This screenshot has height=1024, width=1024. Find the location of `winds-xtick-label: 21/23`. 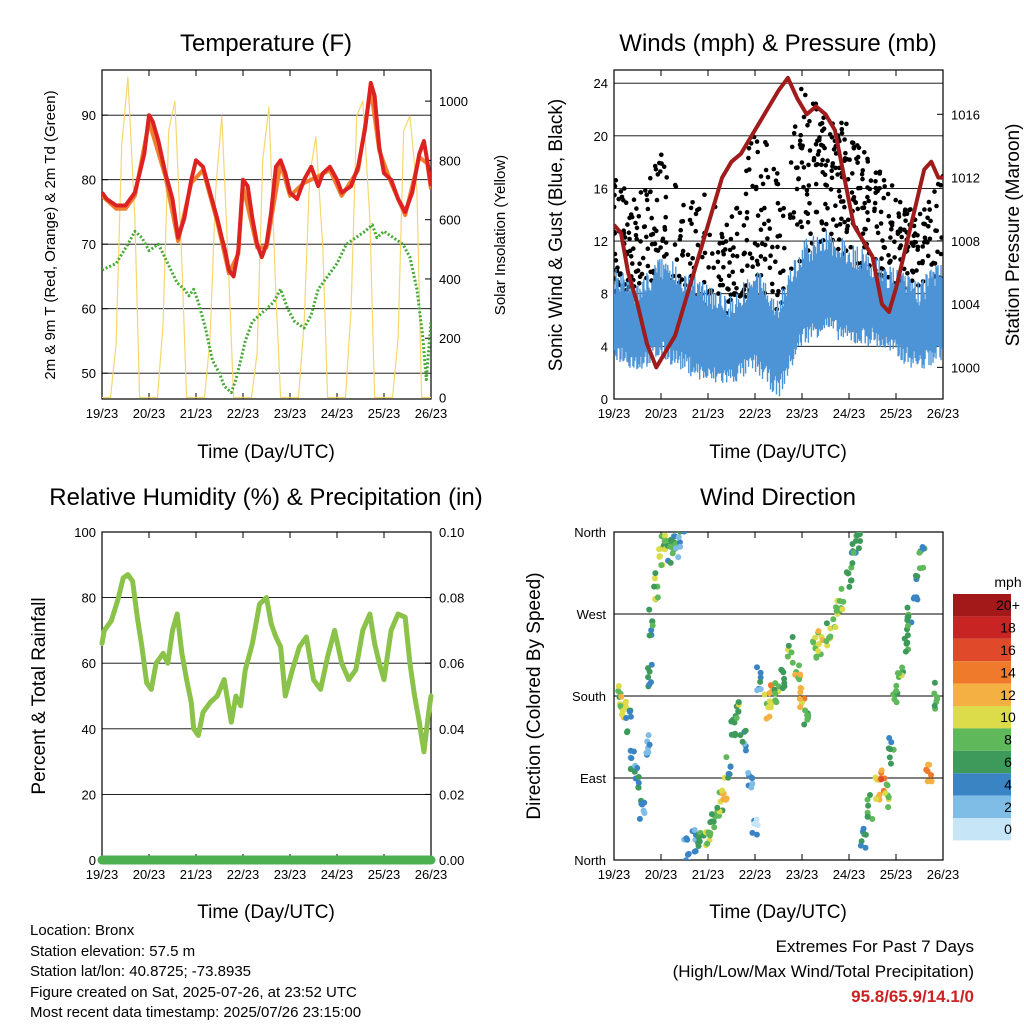

winds-xtick-label: 21/23 is located at coordinates (708, 413).